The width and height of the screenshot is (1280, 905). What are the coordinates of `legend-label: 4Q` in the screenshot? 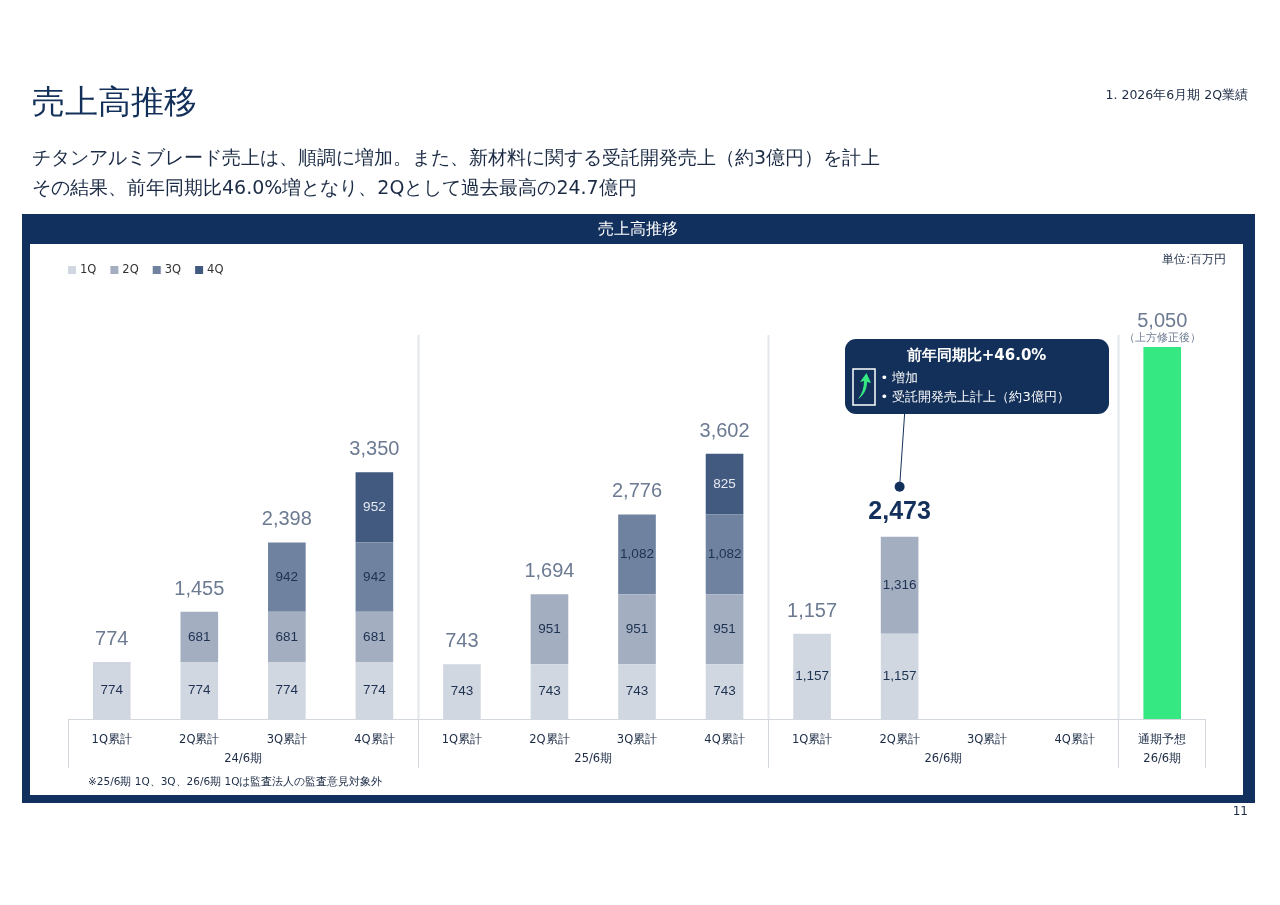 It's located at (215, 268).